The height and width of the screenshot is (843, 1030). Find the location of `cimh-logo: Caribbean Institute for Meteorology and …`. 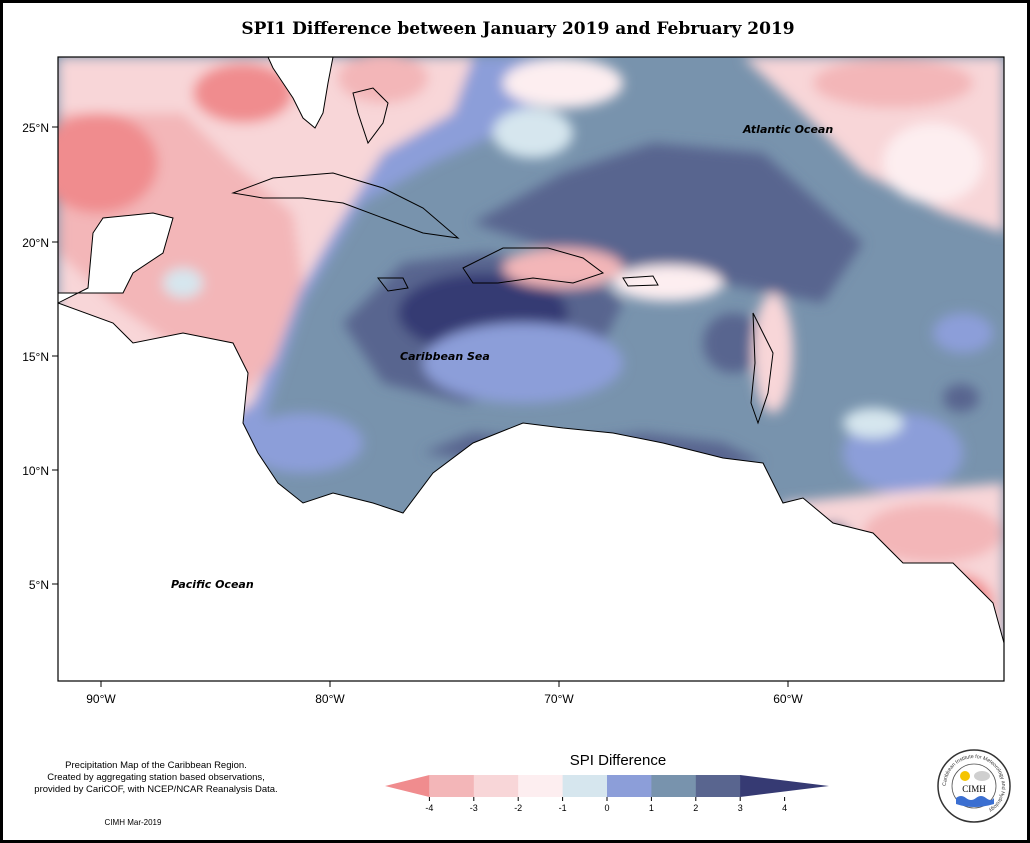

cimh-logo: Caribbean Institute for Meteorology and … is located at coordinates (974, 786).